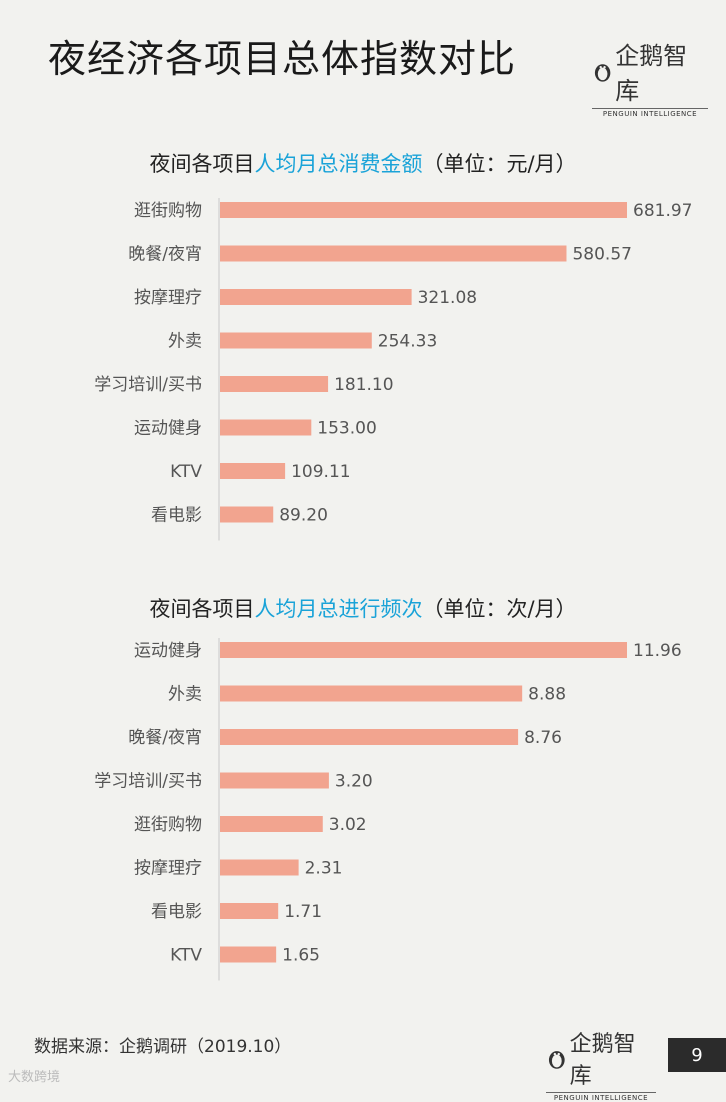 The image size is (726, 1102). Describe the element at coordinates (202, 164) in the screenshot. I see `chart-1-title-prefix: 夜间各项目` at that location.